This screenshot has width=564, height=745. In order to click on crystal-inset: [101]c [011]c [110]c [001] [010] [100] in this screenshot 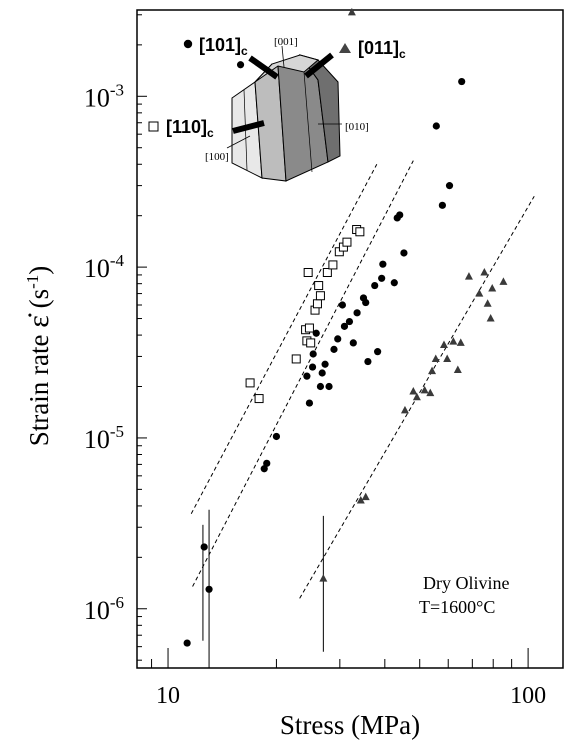, I will do `click(277, 108)`.